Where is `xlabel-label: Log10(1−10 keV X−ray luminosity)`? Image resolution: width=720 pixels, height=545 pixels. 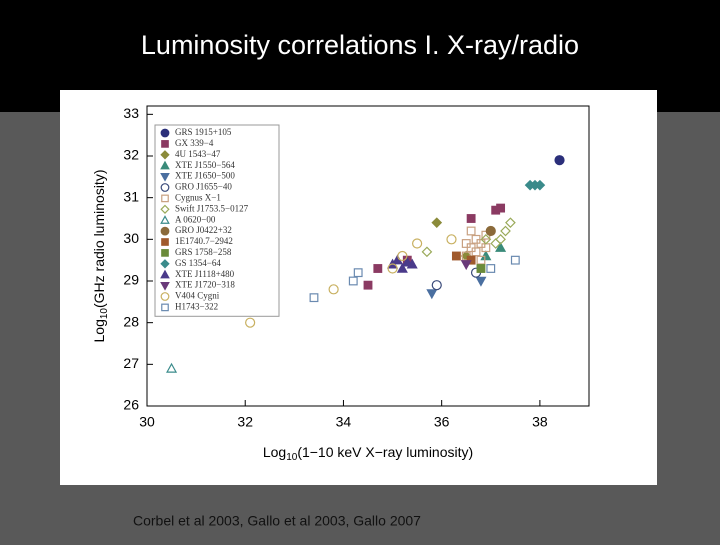 xlabel-label: Log10(1−10 keV X−ray luminosity) is located at coordinates (368, 453).